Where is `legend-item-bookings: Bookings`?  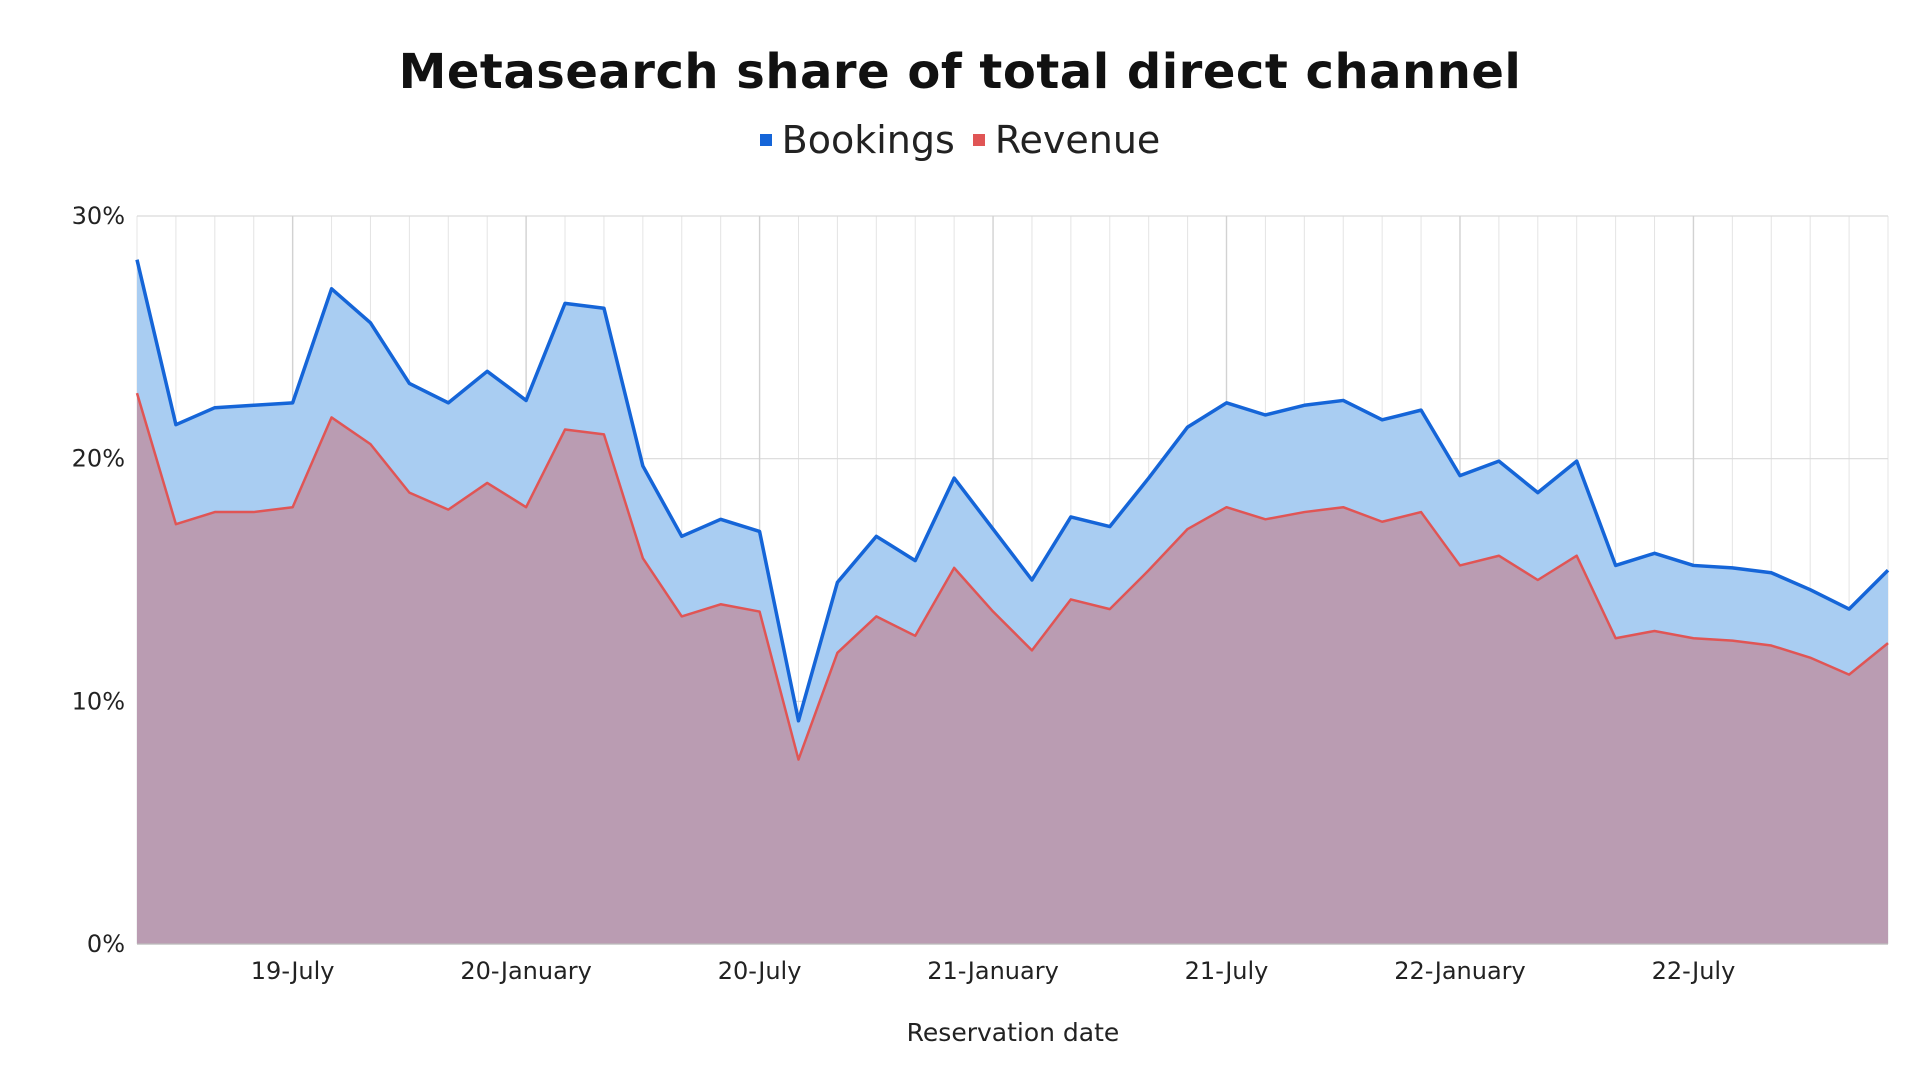 legend-item-bookings: Bookings is located at coordinates (857, 140).